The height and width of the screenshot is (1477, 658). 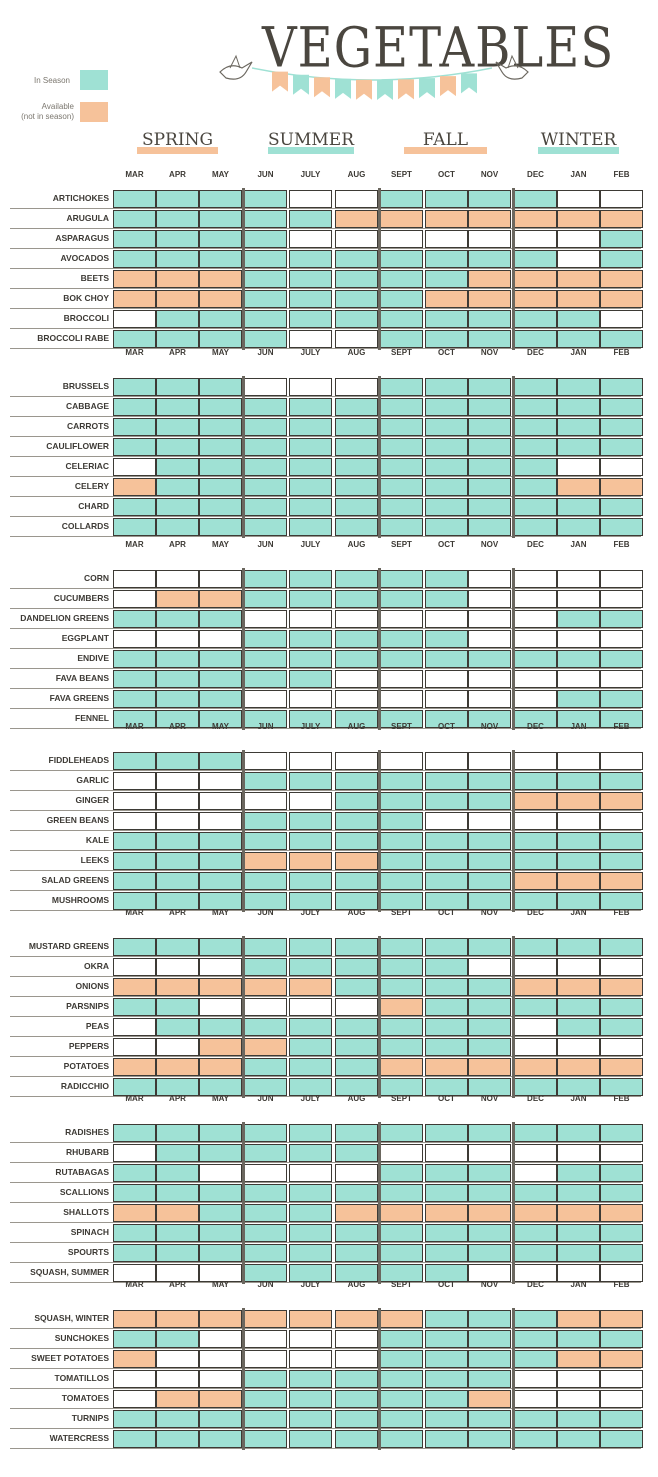 What do you see at coordinates (82, 678) in the screenshot?
I see `vegetable-label: FAVA BEANS` at bounding box center [82, 678].